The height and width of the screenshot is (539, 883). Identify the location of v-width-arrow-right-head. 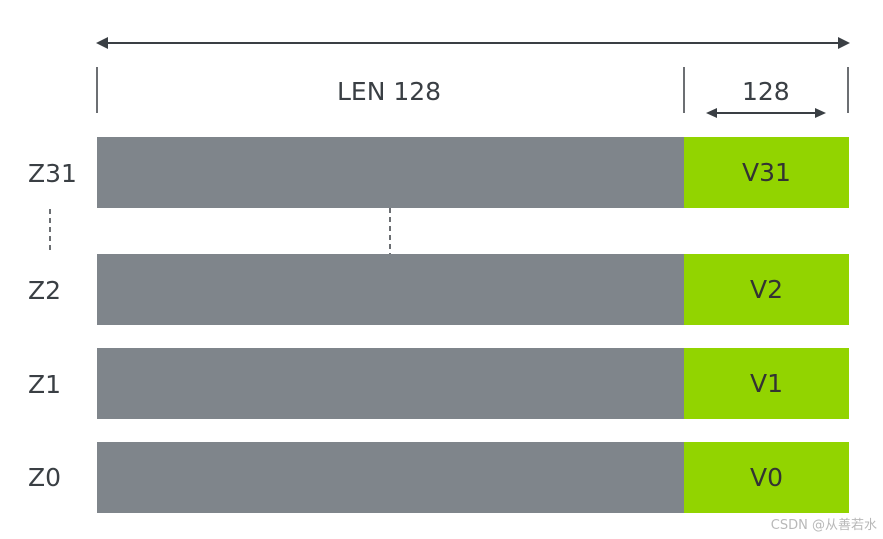
(820, 113).